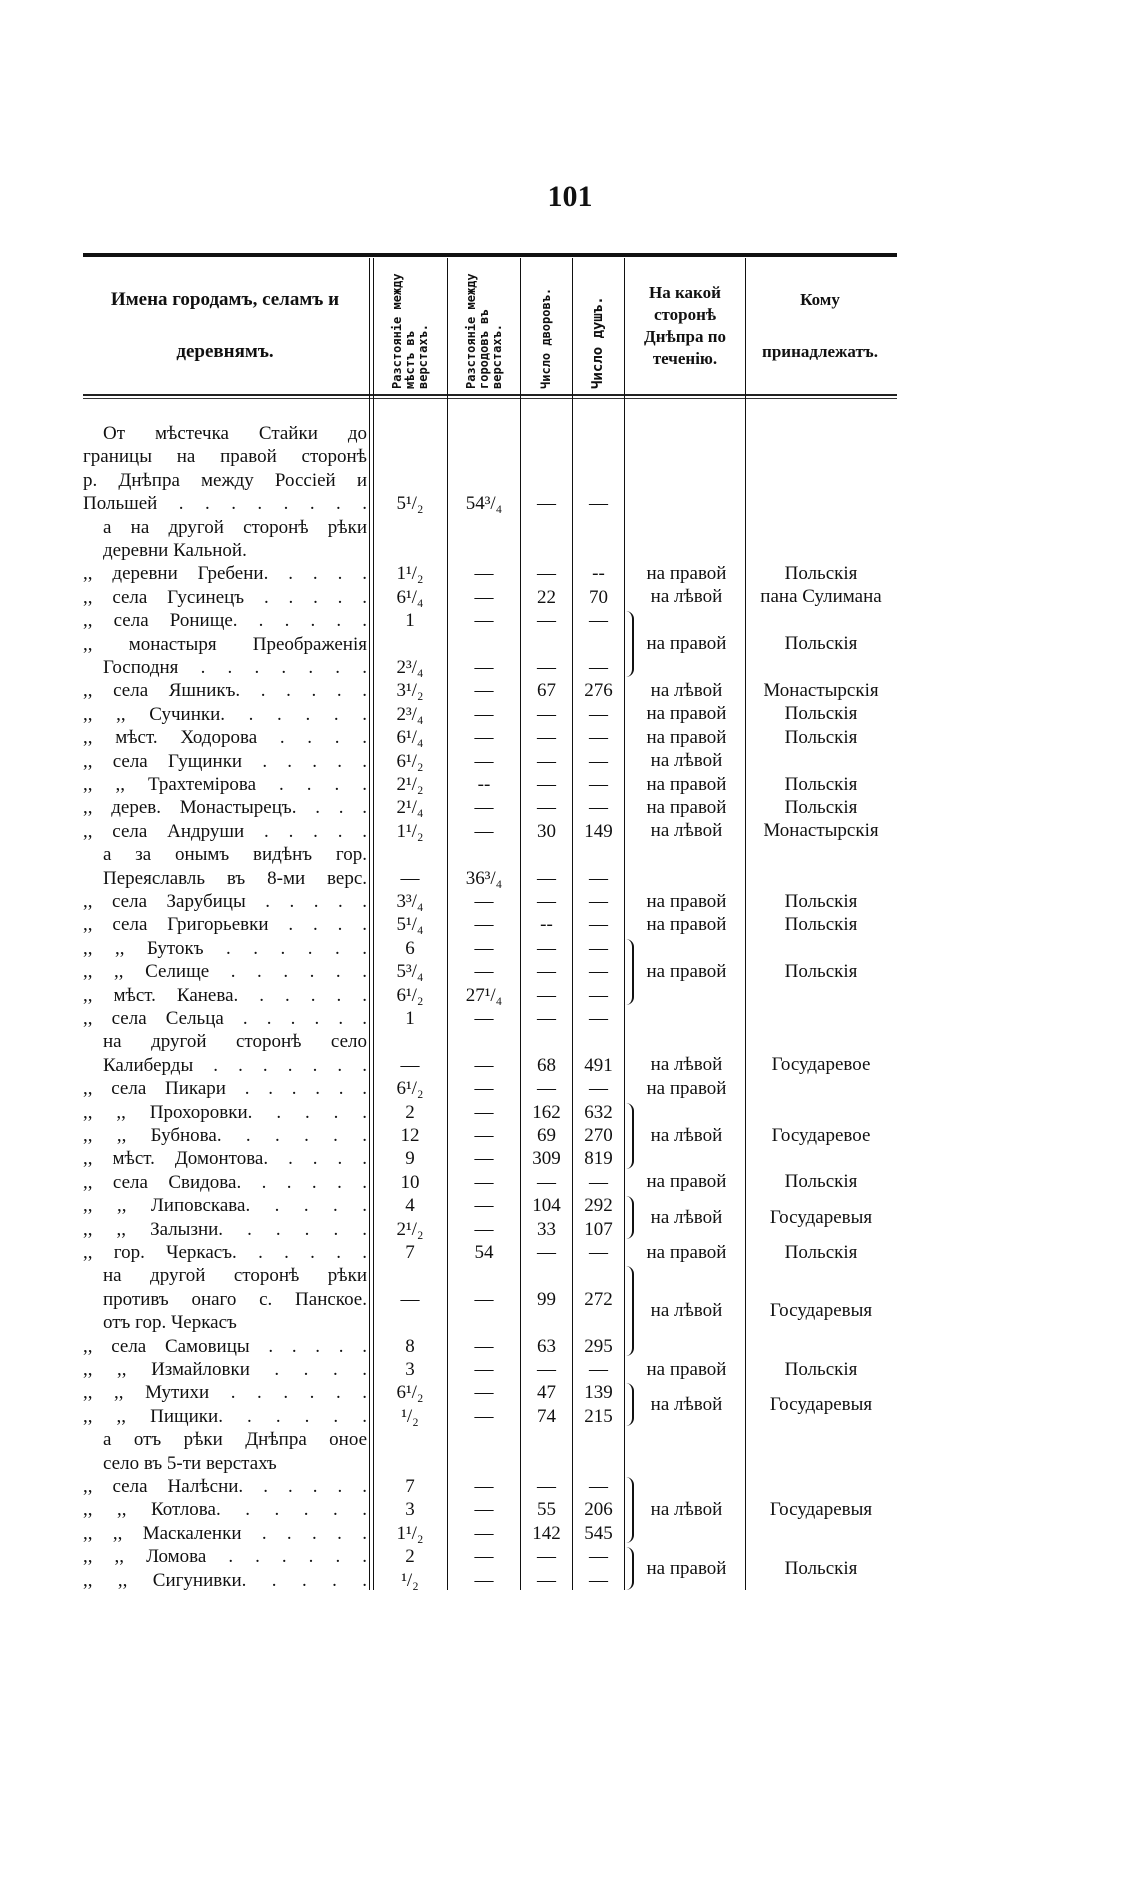  What do you see at coordinates (225, 1533) in the screenshot?
I see `place-name: ,, ,, Маскаленки . . . . .` at bounding box center [225, 1533].